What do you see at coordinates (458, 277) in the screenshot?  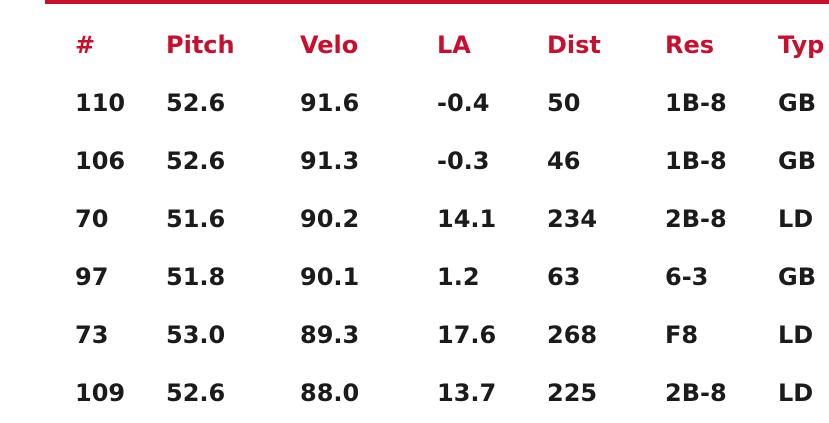 I see `table-cell: 1.2` at bounding box center [458, 277].